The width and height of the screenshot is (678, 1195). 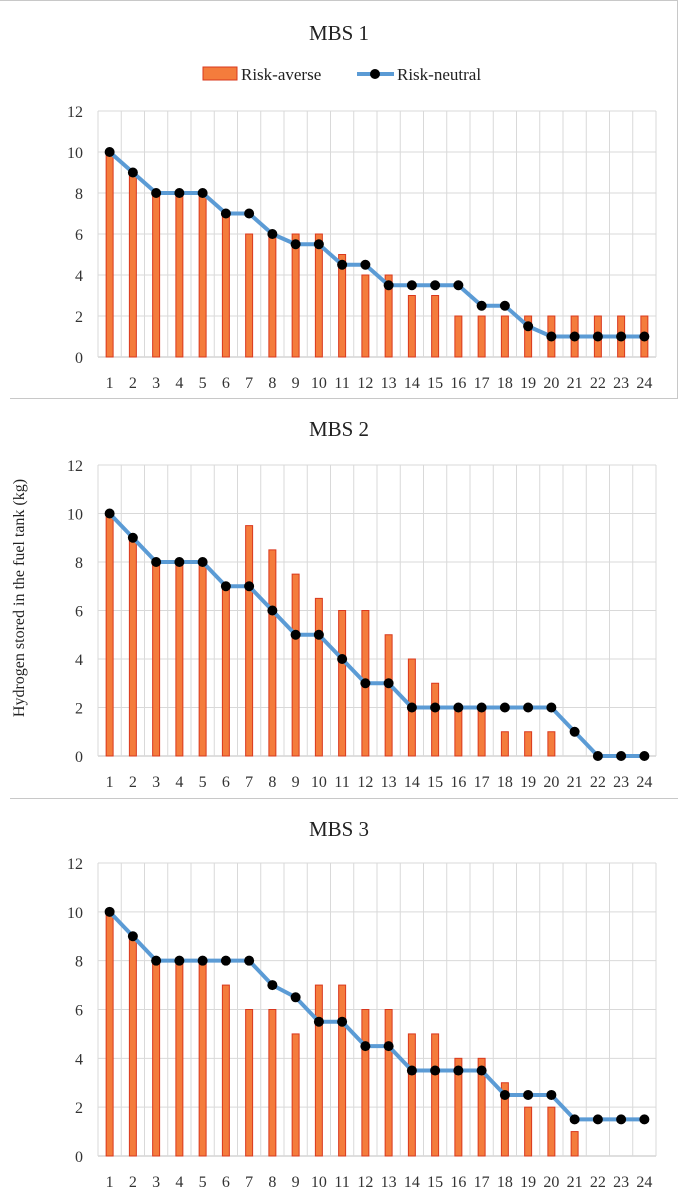 I want to click on y-tick-label: 6, so click(x=79, y=235).